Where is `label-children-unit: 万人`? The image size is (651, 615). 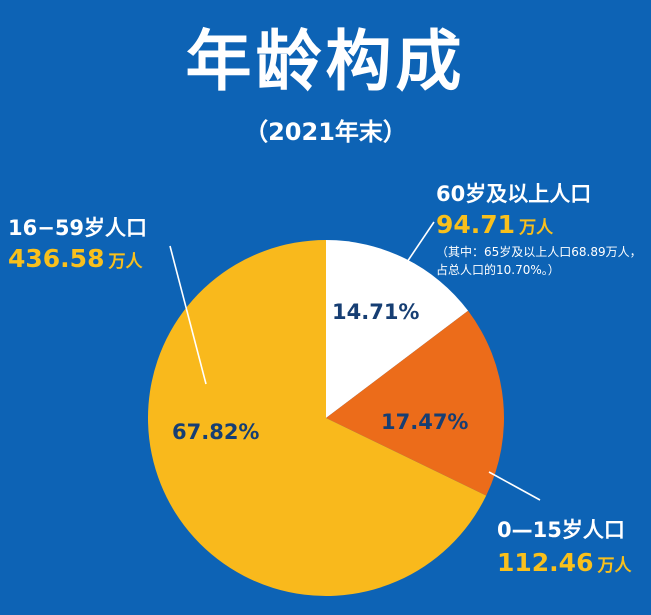
label-children-unit: 万人 is located at coordinates (614, 566).